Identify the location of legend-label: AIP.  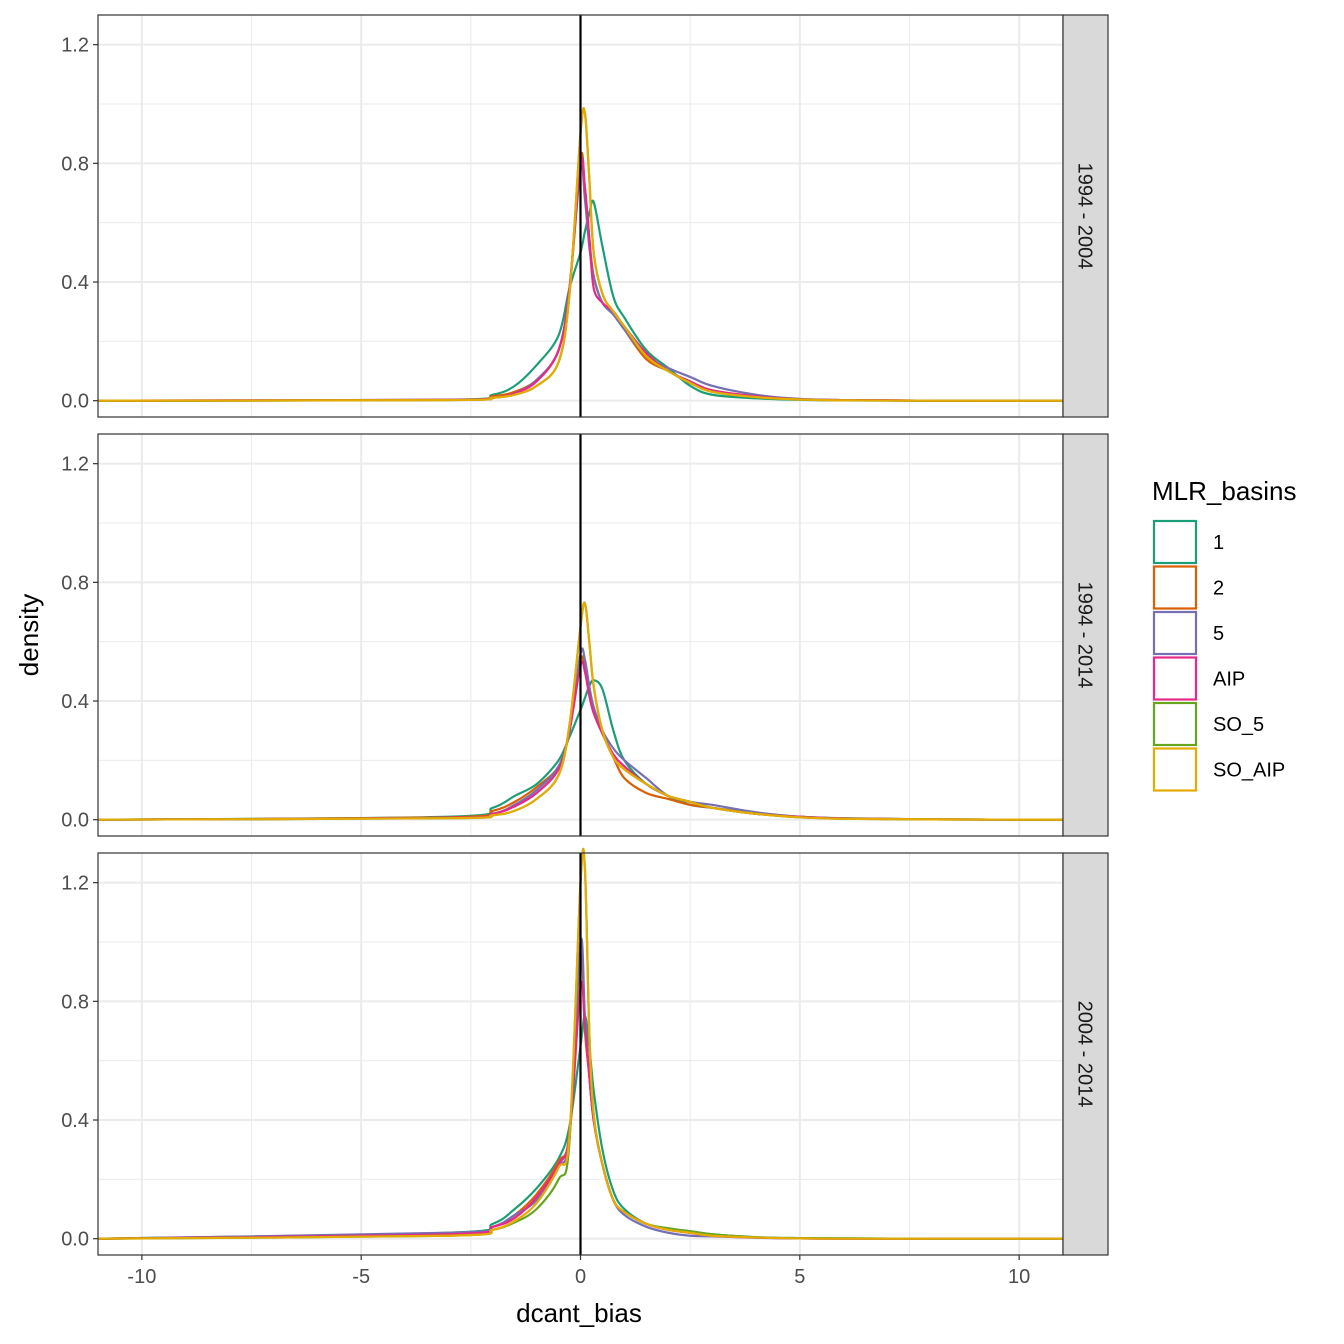
(1229, 680).